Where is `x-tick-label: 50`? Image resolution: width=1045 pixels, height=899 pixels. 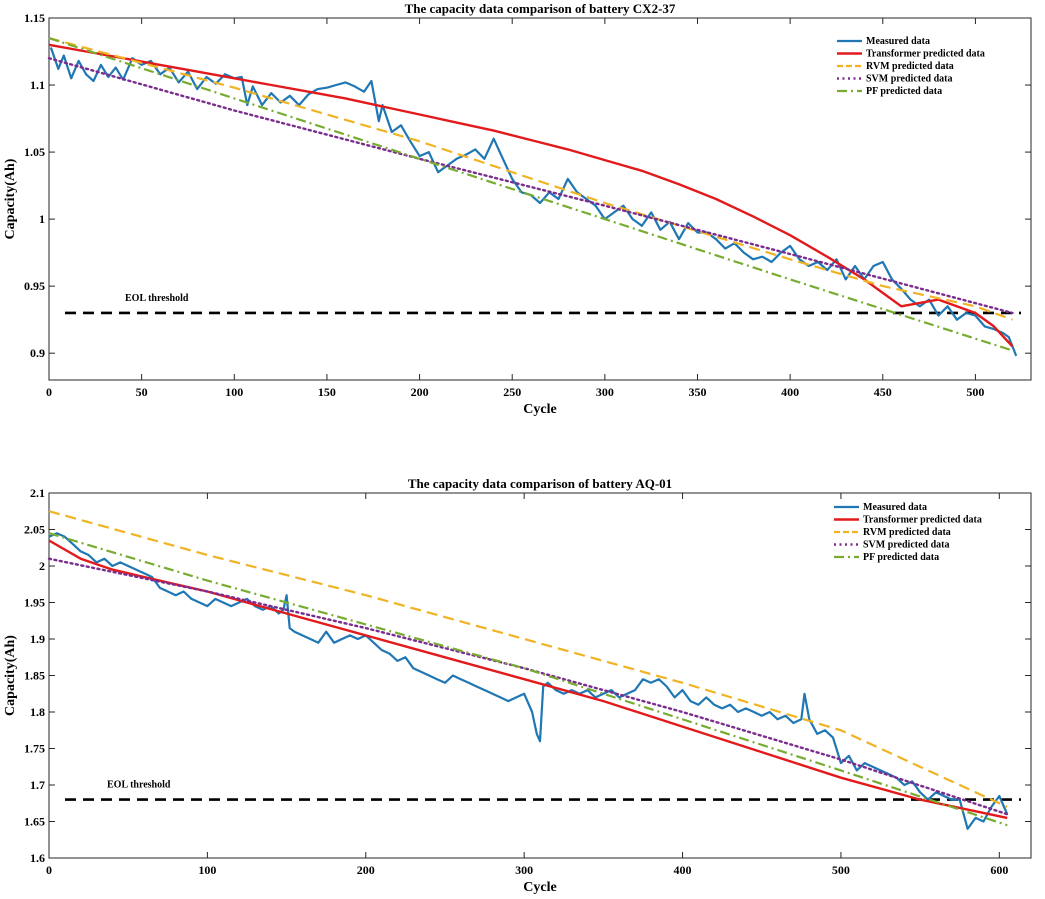 x-tick-label: 50 is located at coordinates (142, 392).